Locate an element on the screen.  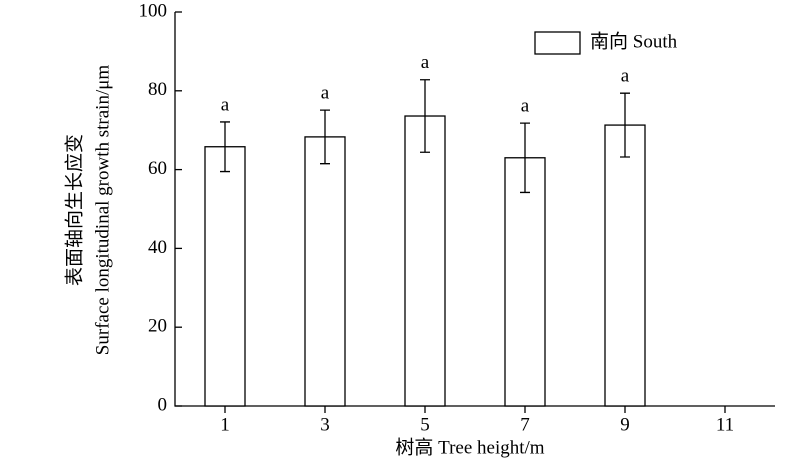
y-tick-label: 20 is located at coordinates (157, 326).